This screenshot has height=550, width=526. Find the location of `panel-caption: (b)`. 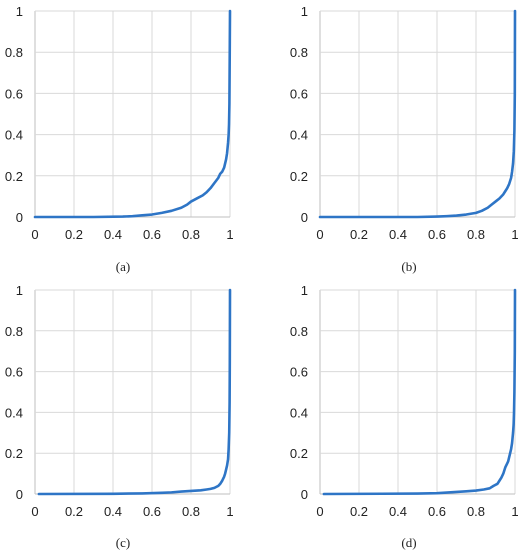

panel-caption: (b) is located at coordinates (408, 266).